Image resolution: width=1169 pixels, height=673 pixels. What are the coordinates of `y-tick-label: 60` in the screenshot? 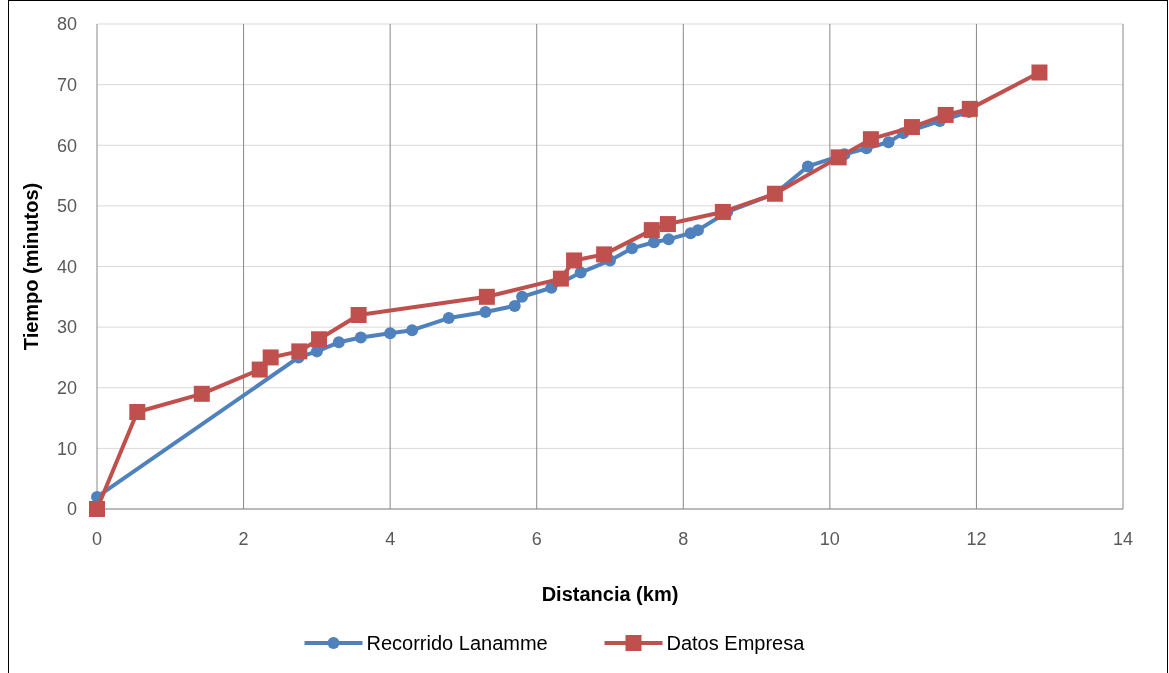 It's located at (66, 145).